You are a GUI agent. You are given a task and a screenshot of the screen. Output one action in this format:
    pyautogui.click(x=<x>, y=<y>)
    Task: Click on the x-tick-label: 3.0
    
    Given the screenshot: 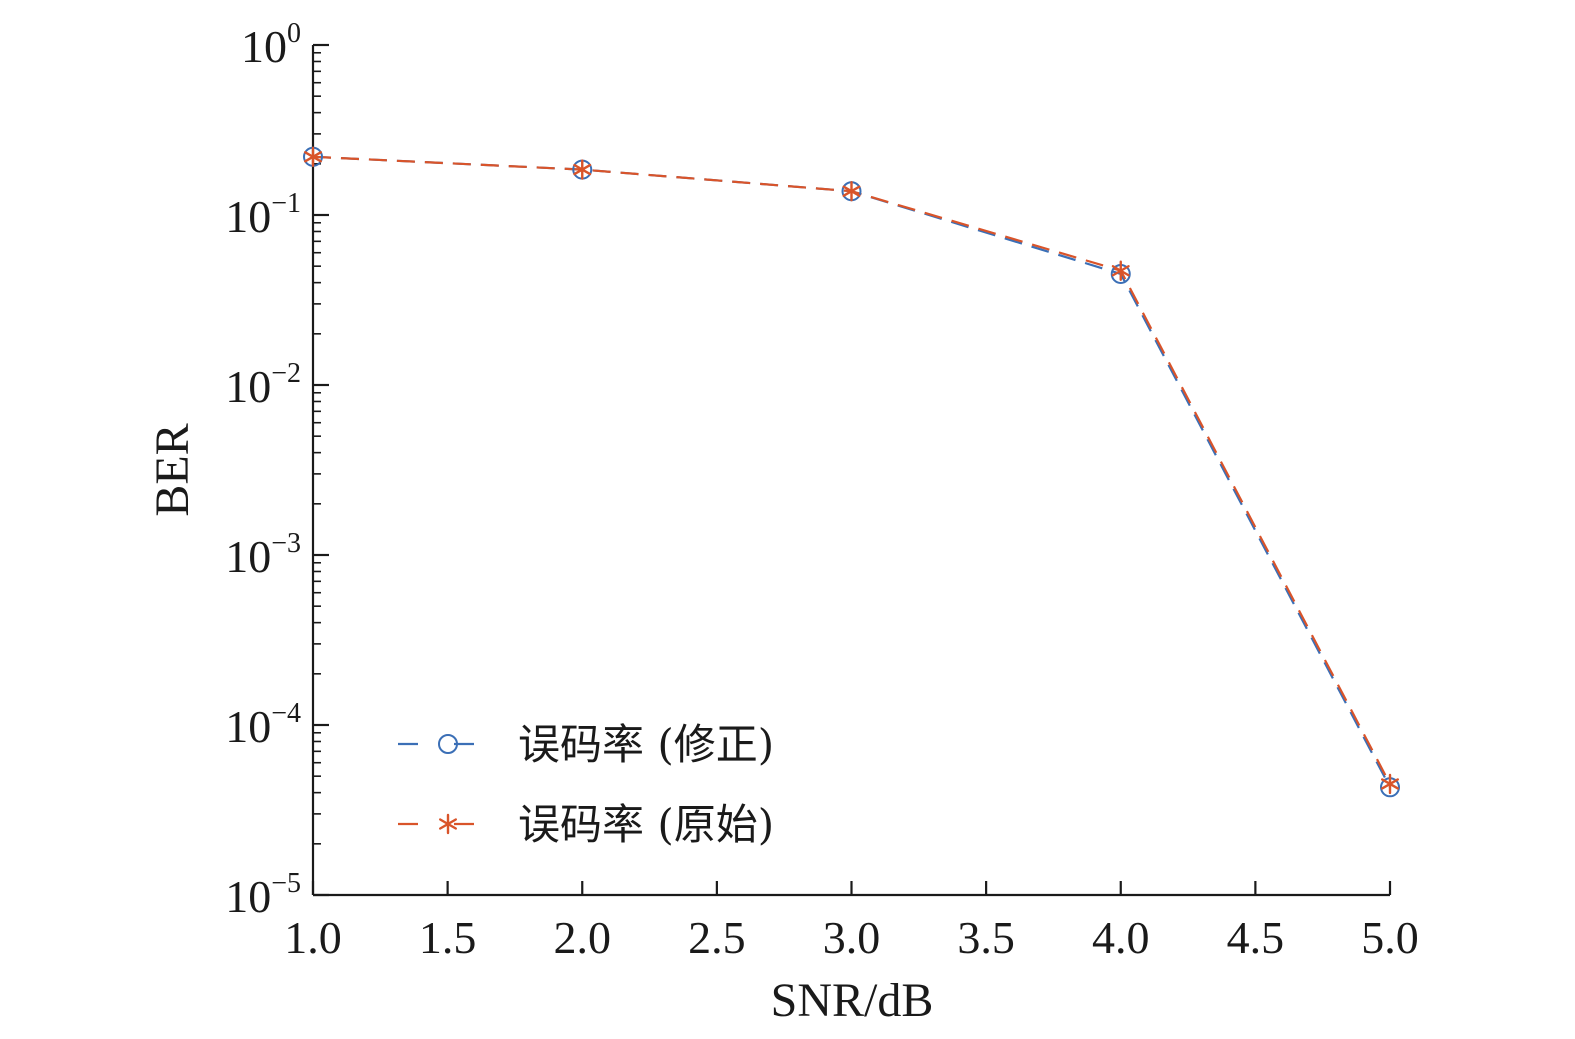 What is the action you would take?
    pyautogui.click(x=852, y=937)
    